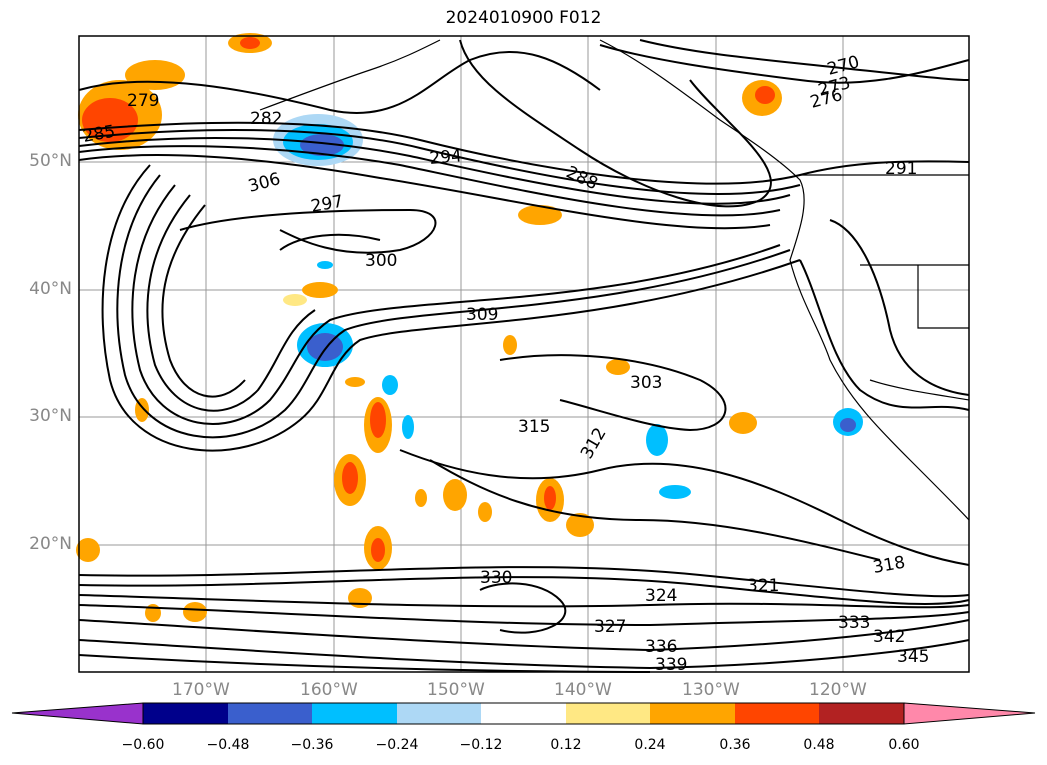 The image size is (1047, 765). I want to click on contour-label: 321, so click(763, 586).